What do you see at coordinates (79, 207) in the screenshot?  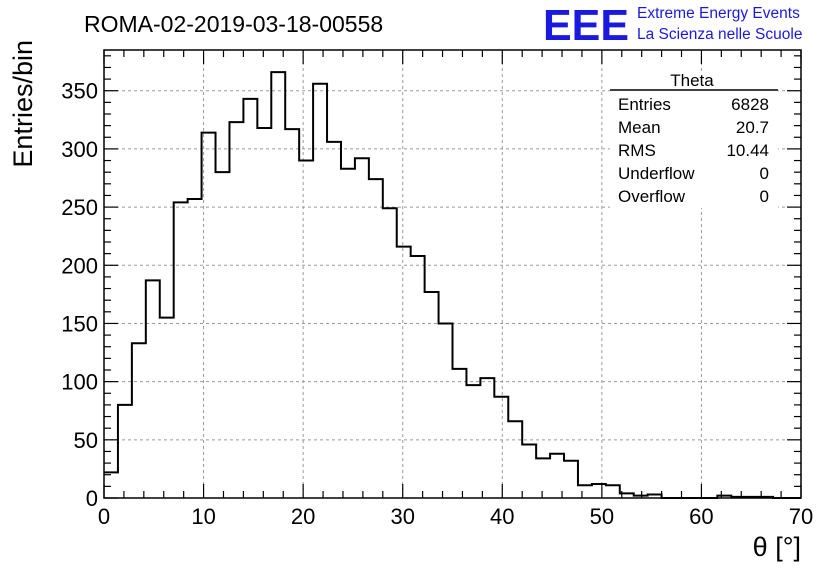 I see `y-tick-label: 250` at bounding box center [79, 207].